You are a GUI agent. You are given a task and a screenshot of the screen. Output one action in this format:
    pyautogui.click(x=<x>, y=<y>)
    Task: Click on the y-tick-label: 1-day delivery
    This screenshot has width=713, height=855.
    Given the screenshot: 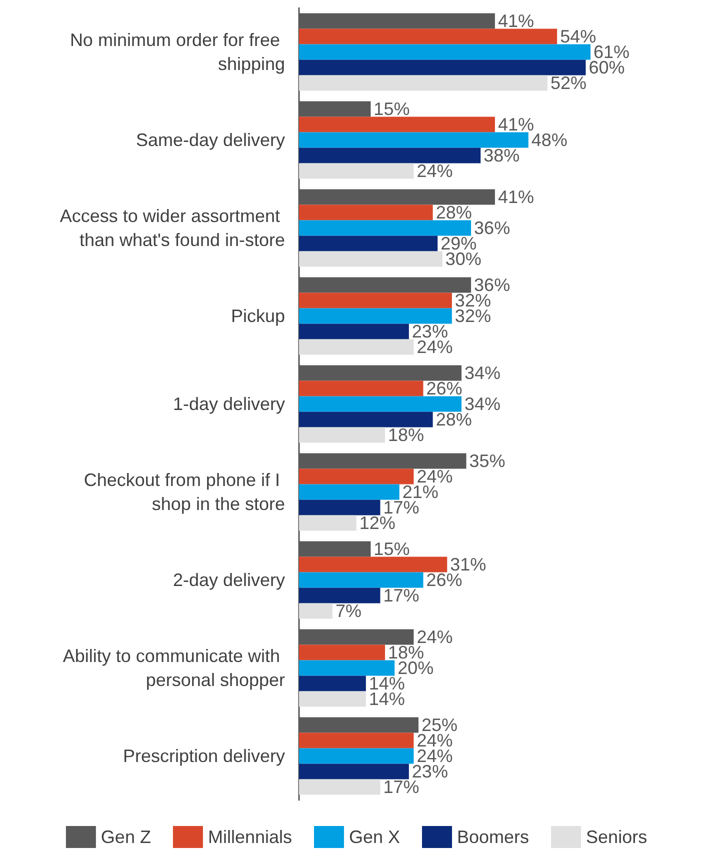 What is the action you would take?
    pyautogui.click(x=228, y=404)
    